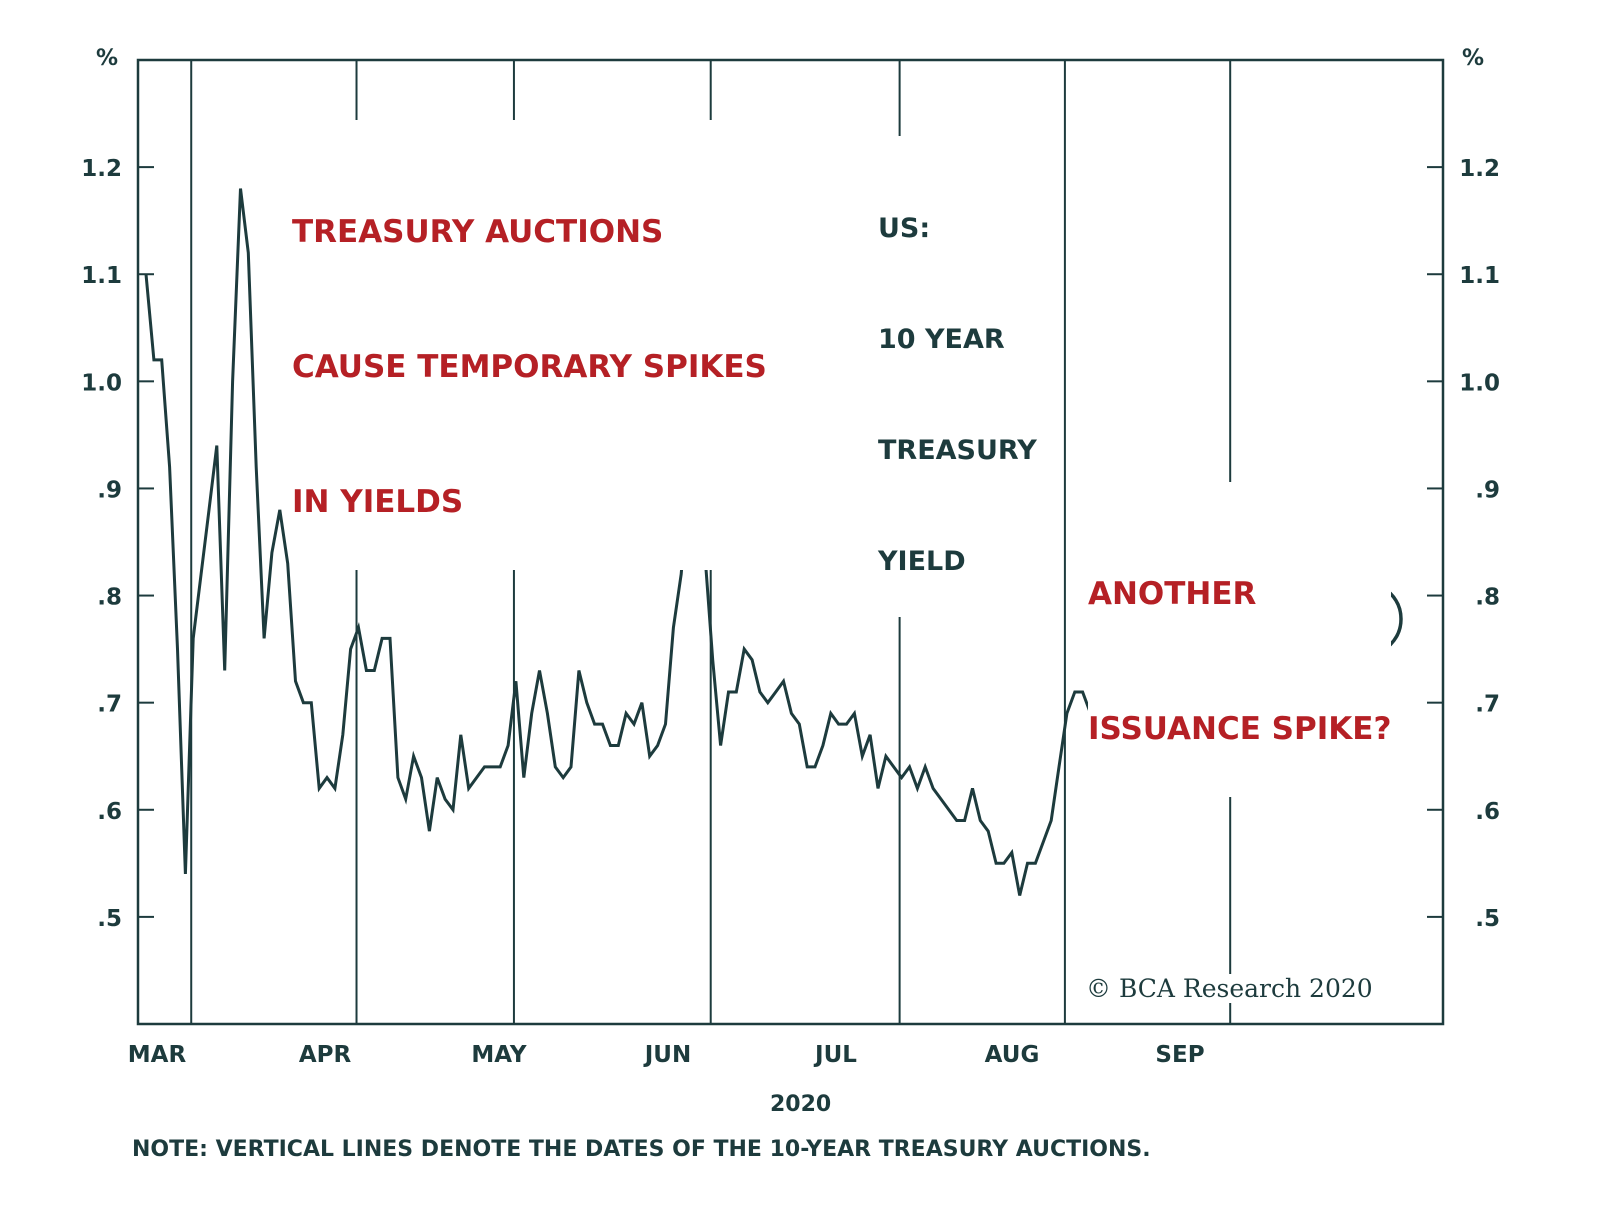 The height and width of the screenshot is (1214, 1600). Describe the element at coordinates (1229, 988) in the screenshot. I see `copyright: © BCA Research 2020` at that location.